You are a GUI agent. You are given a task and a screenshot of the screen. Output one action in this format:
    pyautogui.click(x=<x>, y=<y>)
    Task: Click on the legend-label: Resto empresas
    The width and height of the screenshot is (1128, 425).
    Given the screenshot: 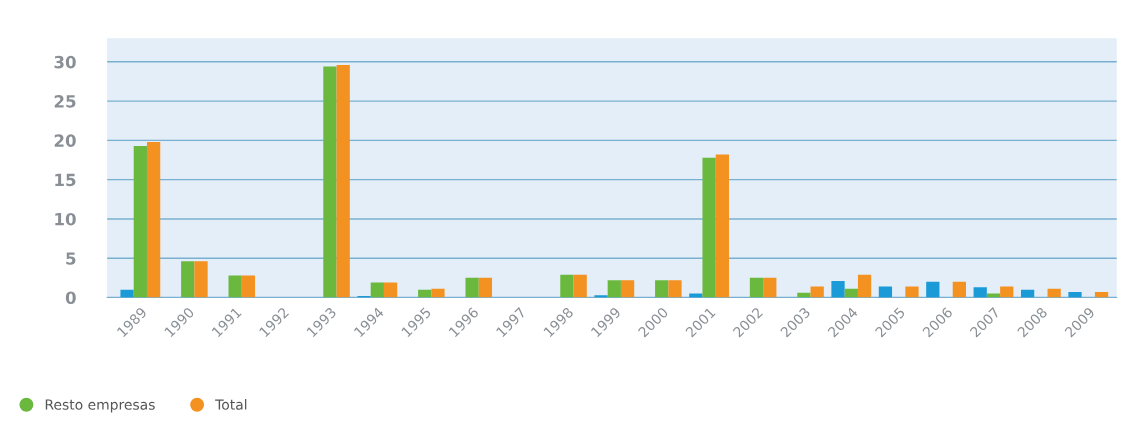 What is the action you would take?
    pyautogui.click(x=100, y=406)
    